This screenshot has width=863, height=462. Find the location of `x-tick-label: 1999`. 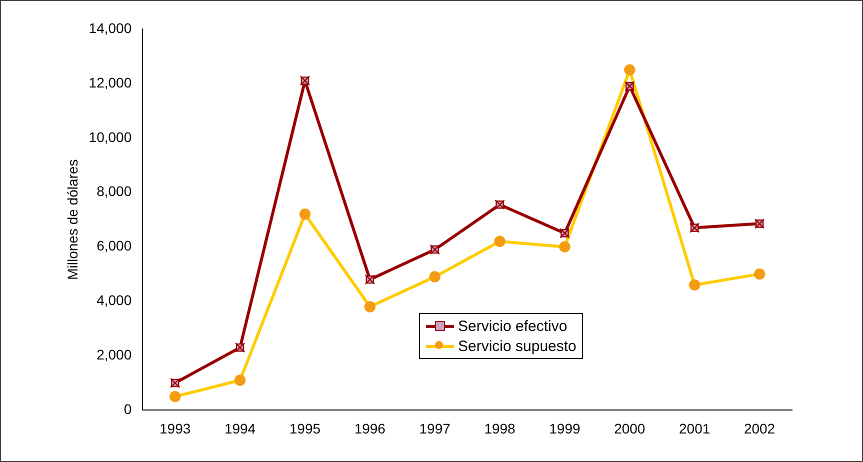

x-tick-label: 1999 is located at coordinates (564, 428).